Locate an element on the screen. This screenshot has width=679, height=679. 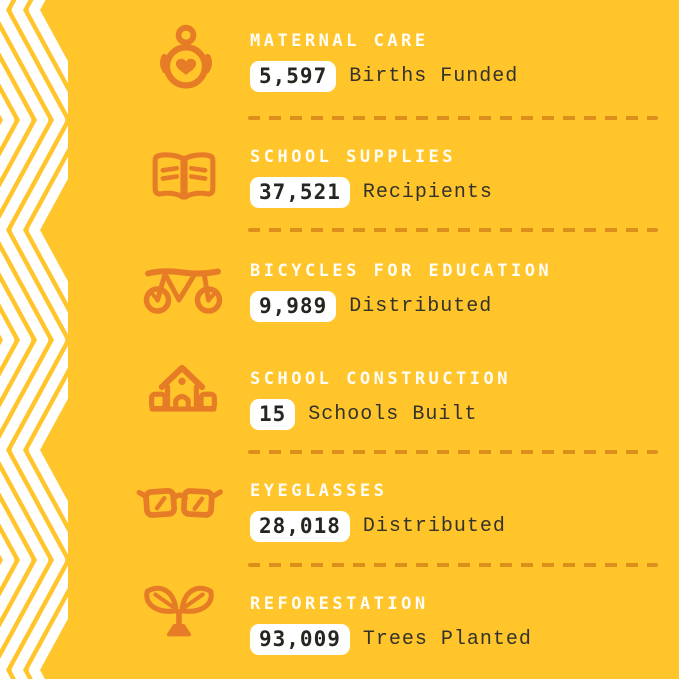
stat-label: Trees Planted is located at coordinates (447, 639).